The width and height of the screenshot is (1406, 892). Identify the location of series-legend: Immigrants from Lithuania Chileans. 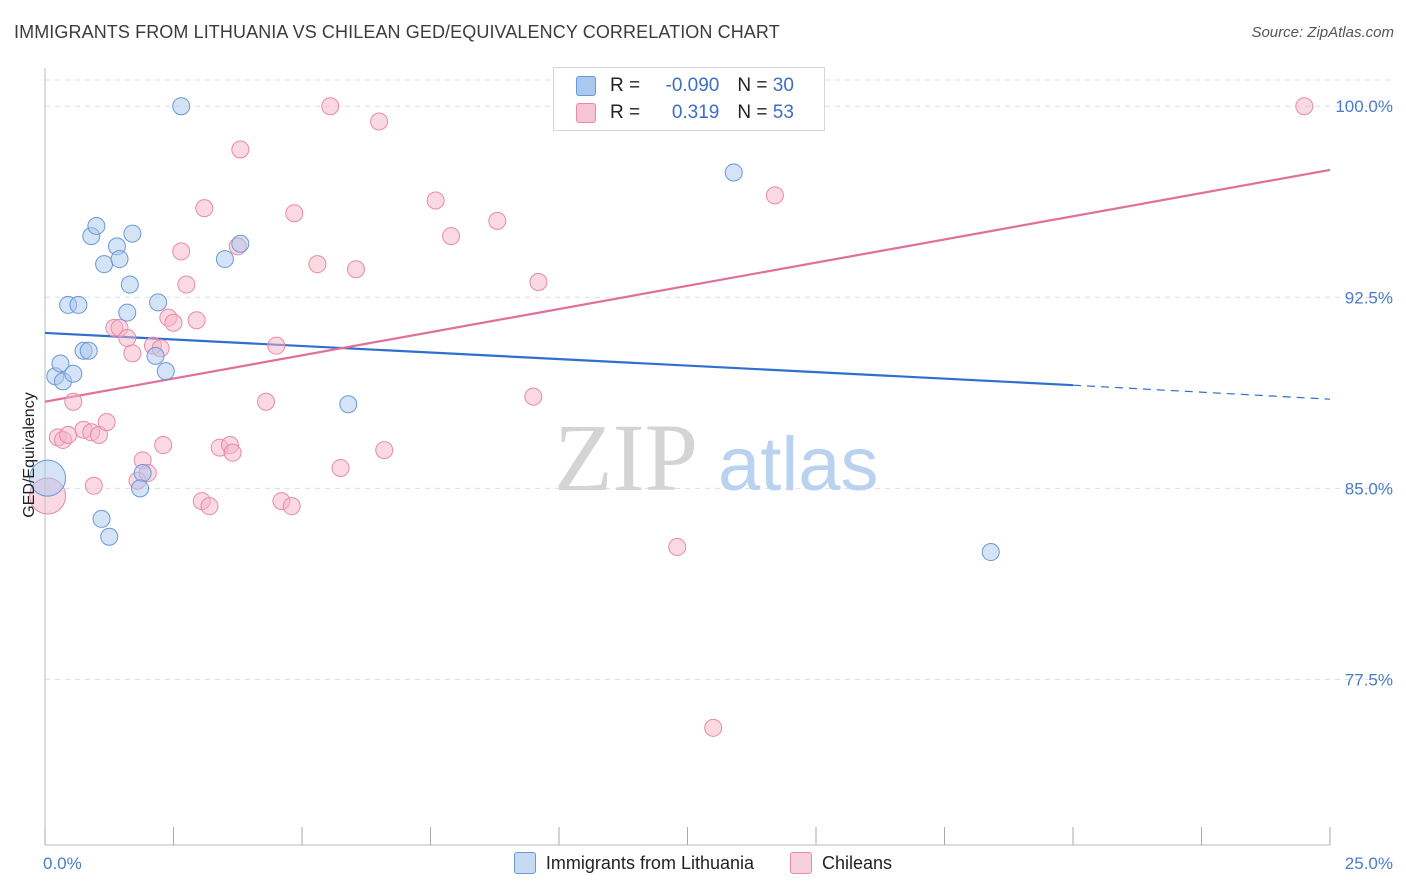
(703, 863).